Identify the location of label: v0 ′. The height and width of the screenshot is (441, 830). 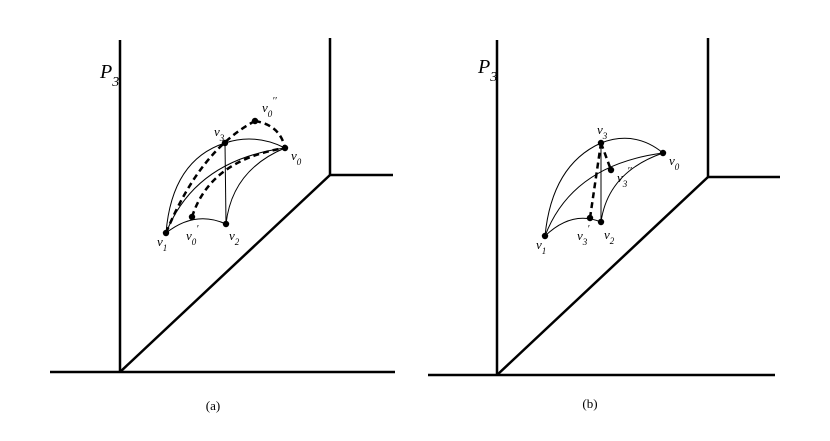
(192, 235).